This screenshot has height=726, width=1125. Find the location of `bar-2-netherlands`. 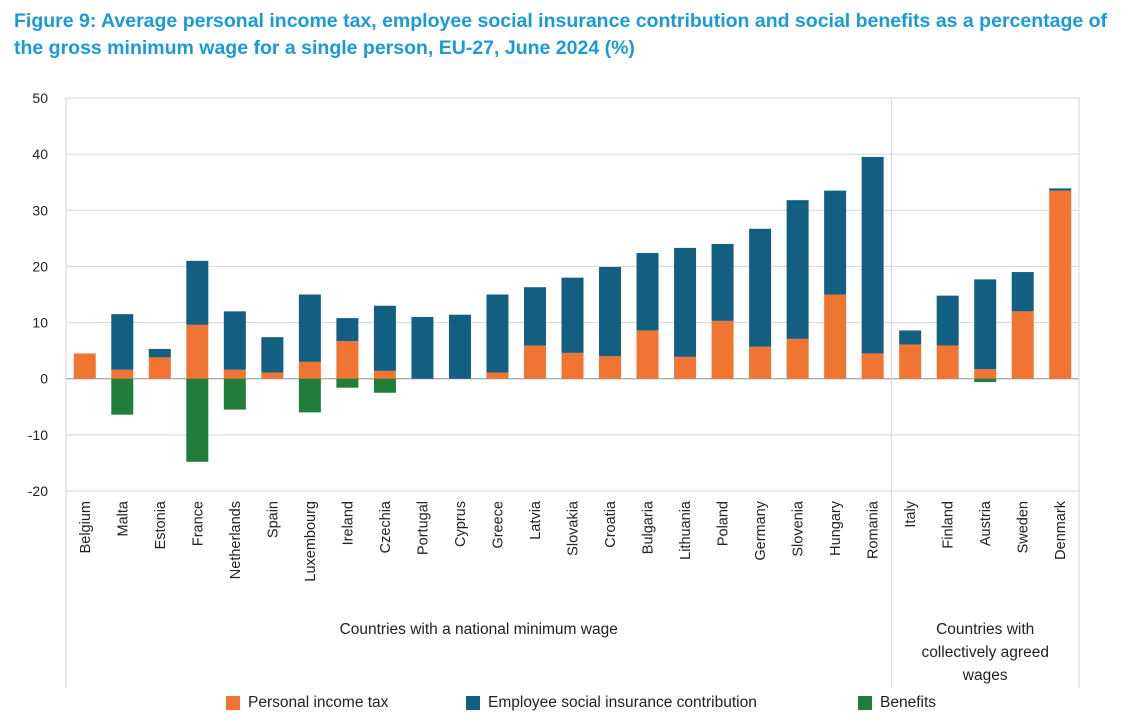

bar-2-netherlands is located at coordinates (234, 394).